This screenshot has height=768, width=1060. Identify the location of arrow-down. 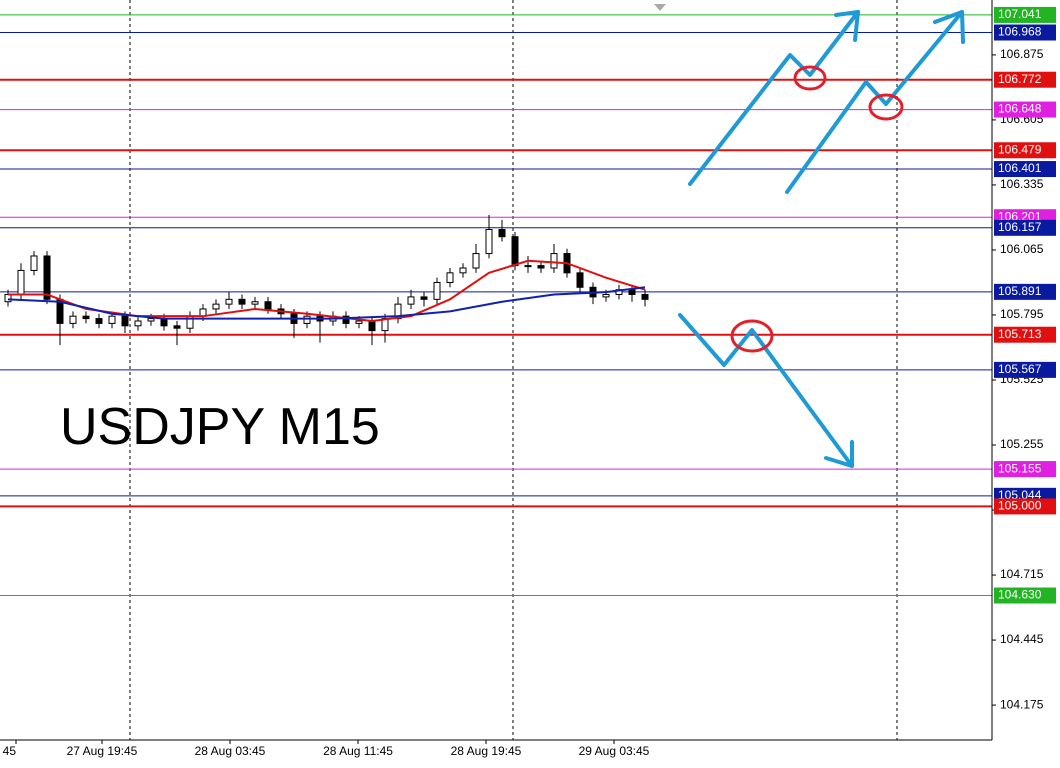
(766, 390).